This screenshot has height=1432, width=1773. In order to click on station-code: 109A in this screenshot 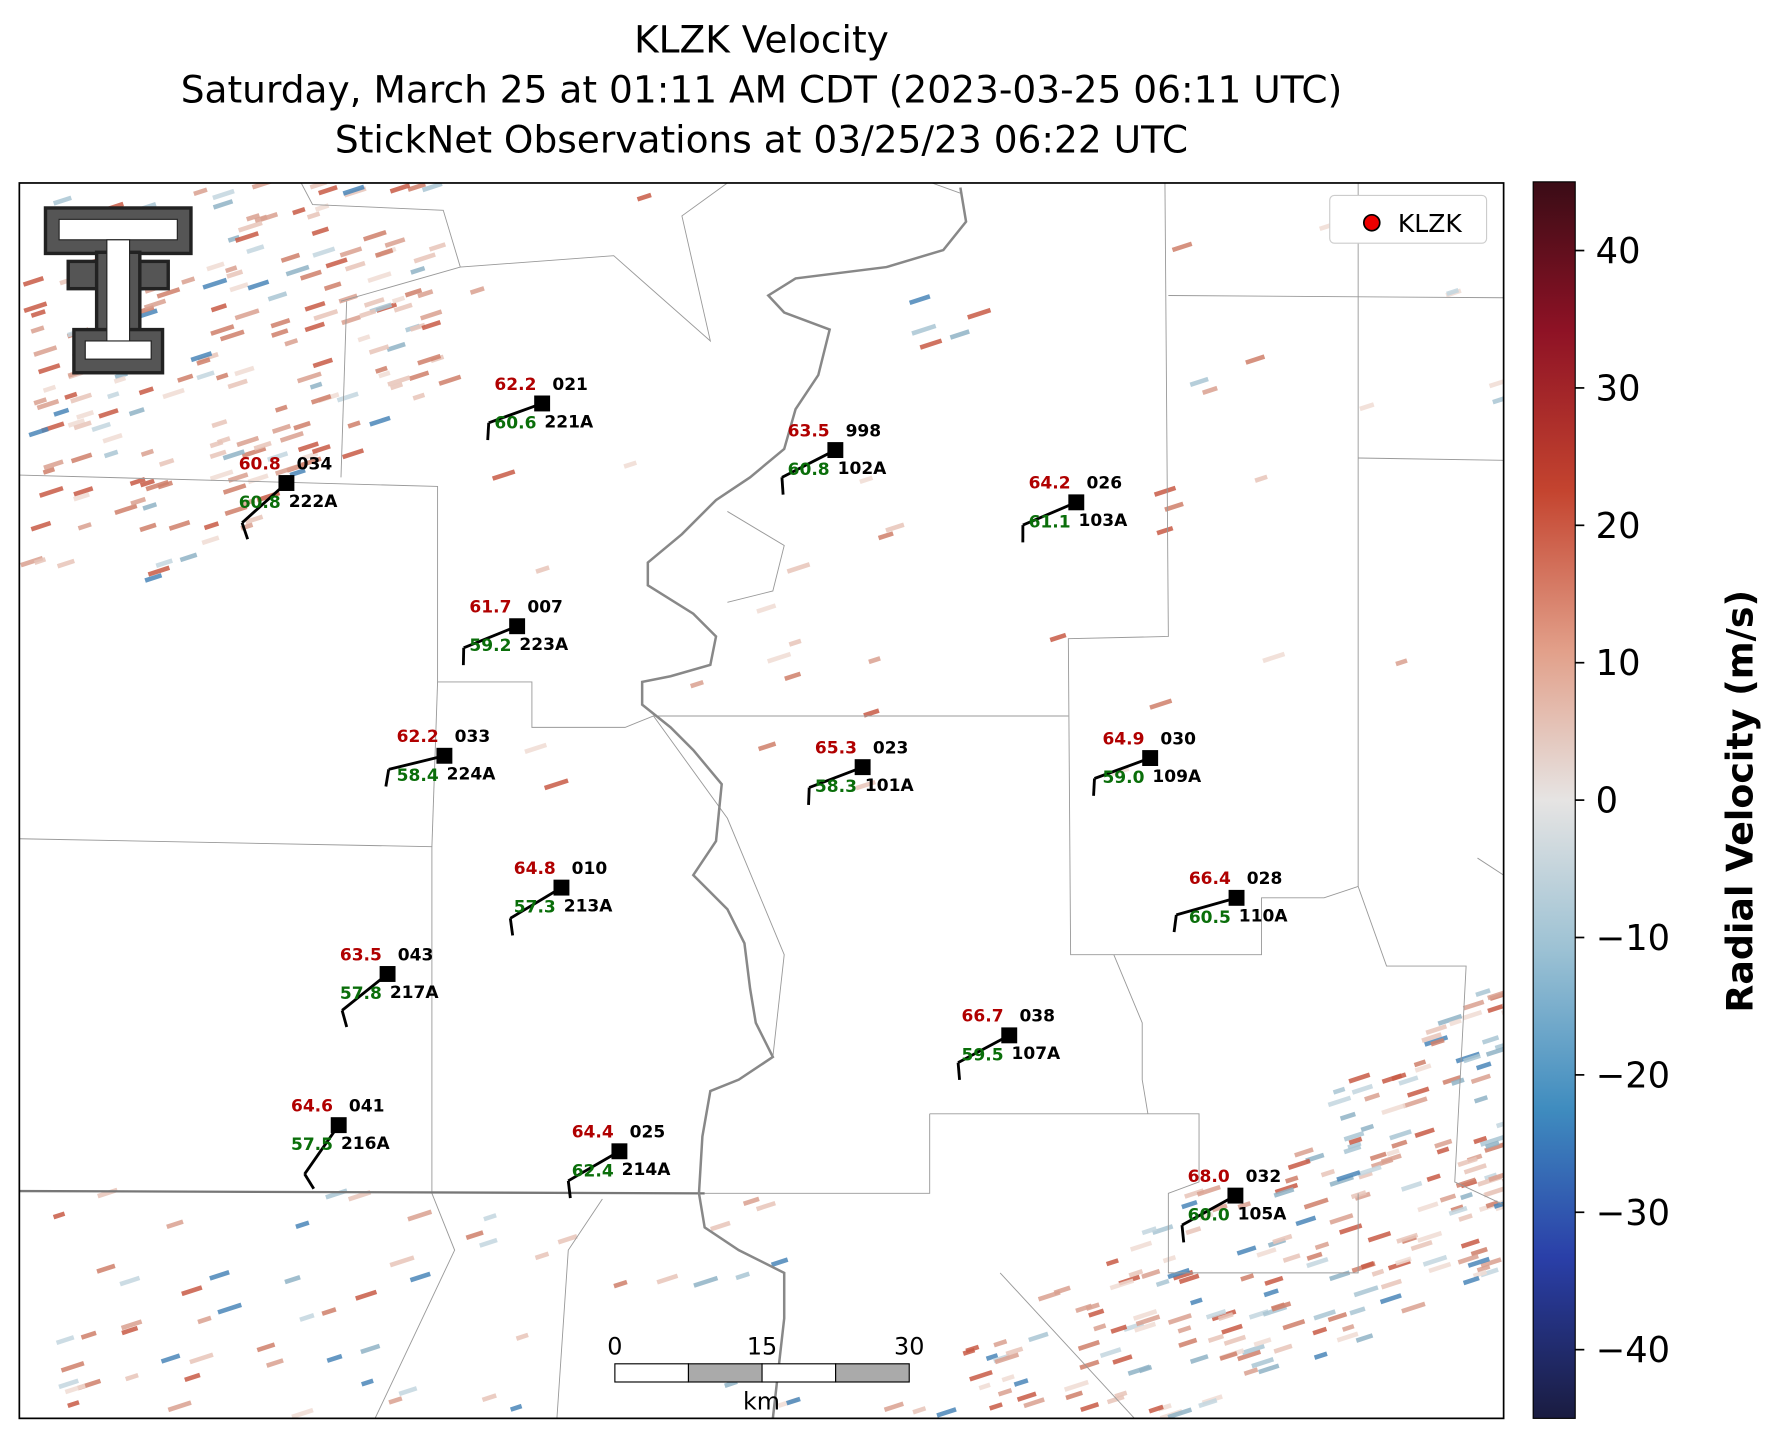, I will do `click(1177, 777)`.